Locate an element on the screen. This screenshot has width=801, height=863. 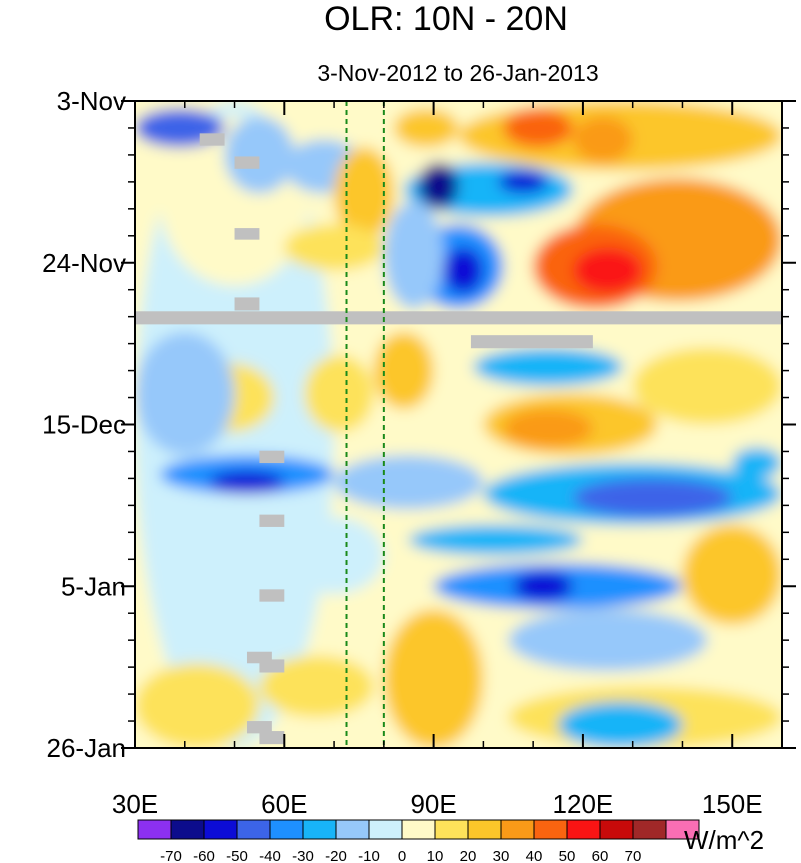
x-tick-label: 120E is located at coordinates (583, 804).